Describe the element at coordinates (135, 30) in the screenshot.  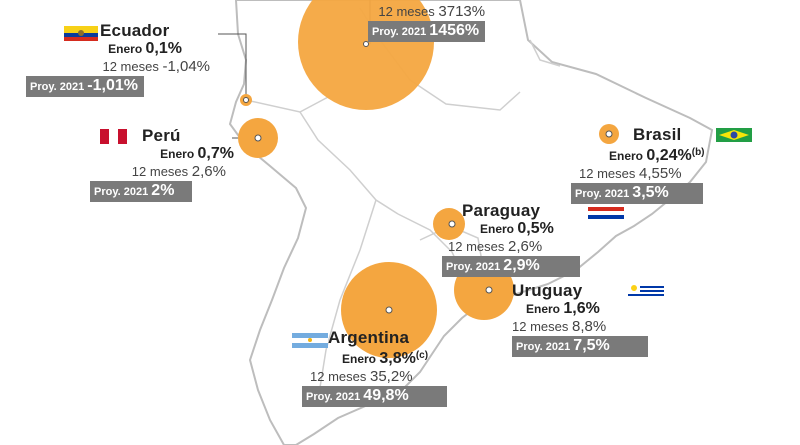
I see `country-name: Ecuador` at that location.